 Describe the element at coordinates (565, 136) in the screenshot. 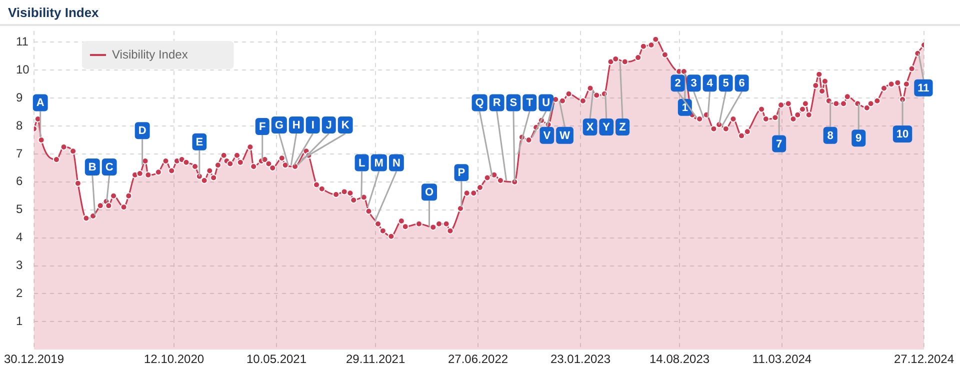

I see `annotation: W` at that location.